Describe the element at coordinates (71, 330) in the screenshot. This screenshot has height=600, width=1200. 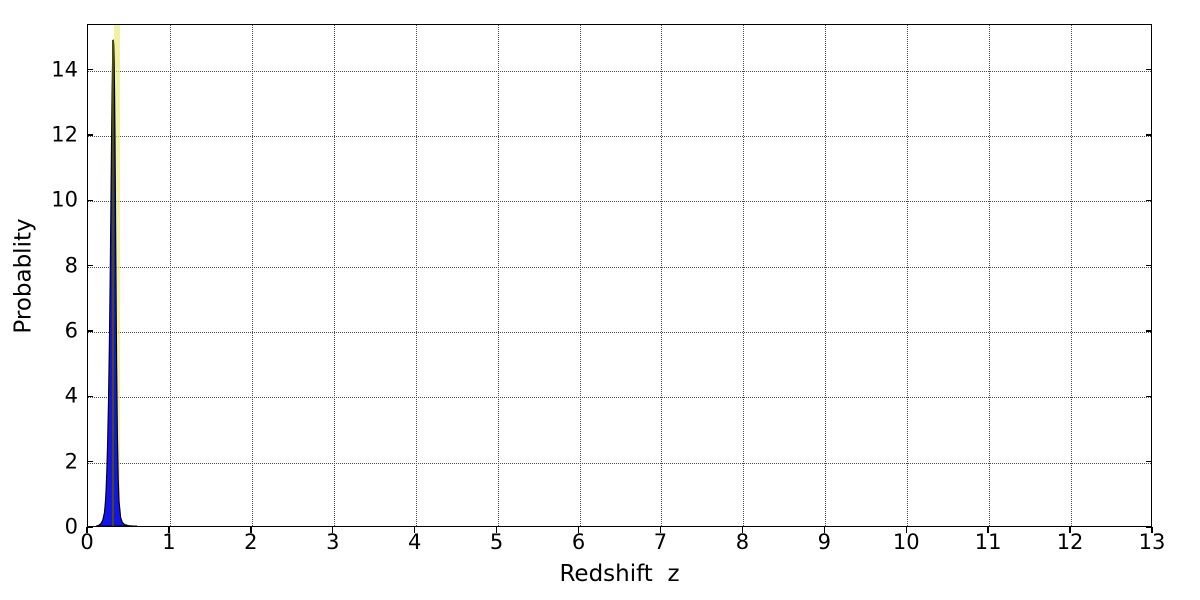
I see `y-tick-label: 6` at that location.